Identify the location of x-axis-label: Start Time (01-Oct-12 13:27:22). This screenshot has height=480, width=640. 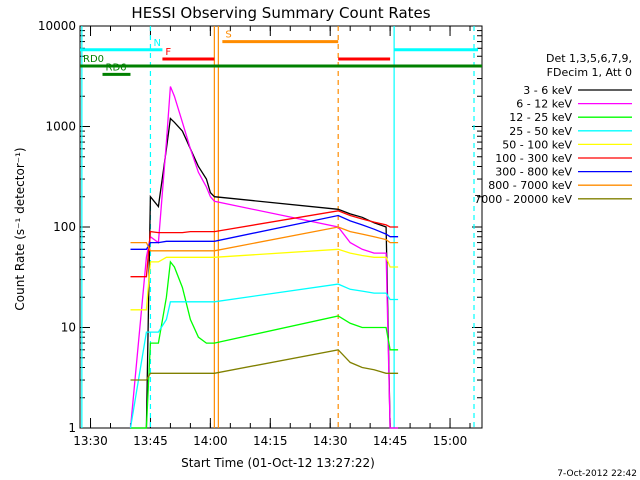
(278, 463).